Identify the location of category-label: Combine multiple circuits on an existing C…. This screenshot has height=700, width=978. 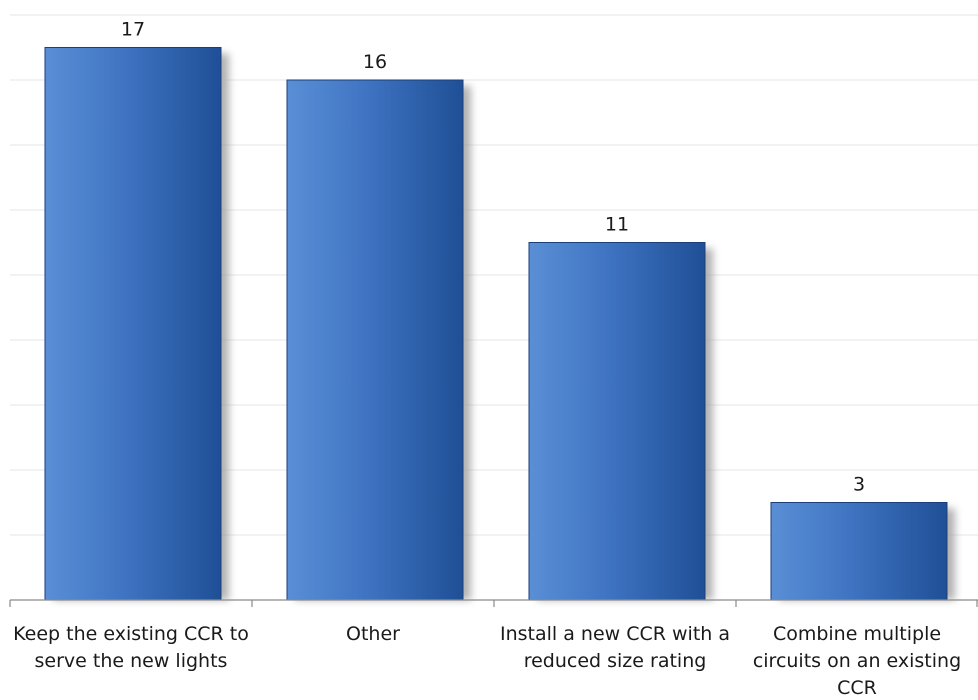
(857, 661).